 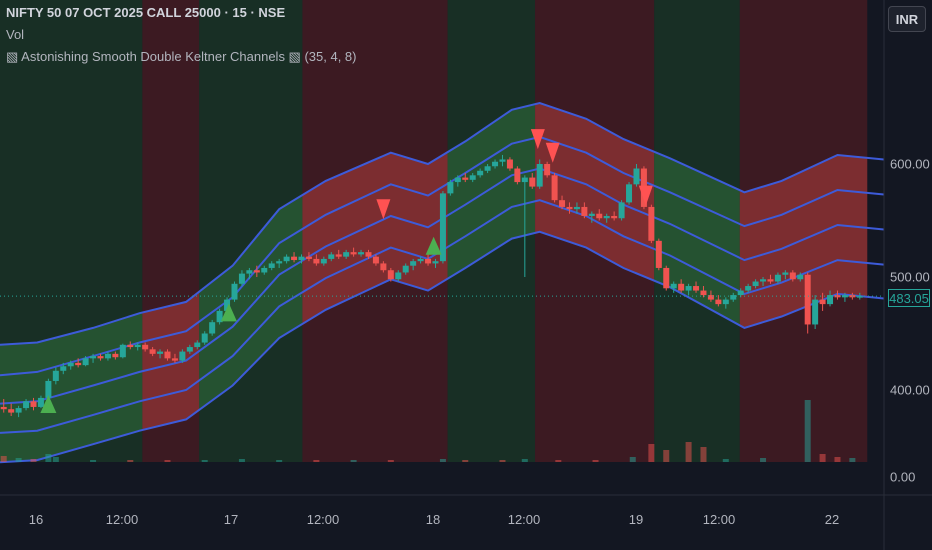 I want to click on volume-zero-label: 0.00, so click(x=903, y=477).